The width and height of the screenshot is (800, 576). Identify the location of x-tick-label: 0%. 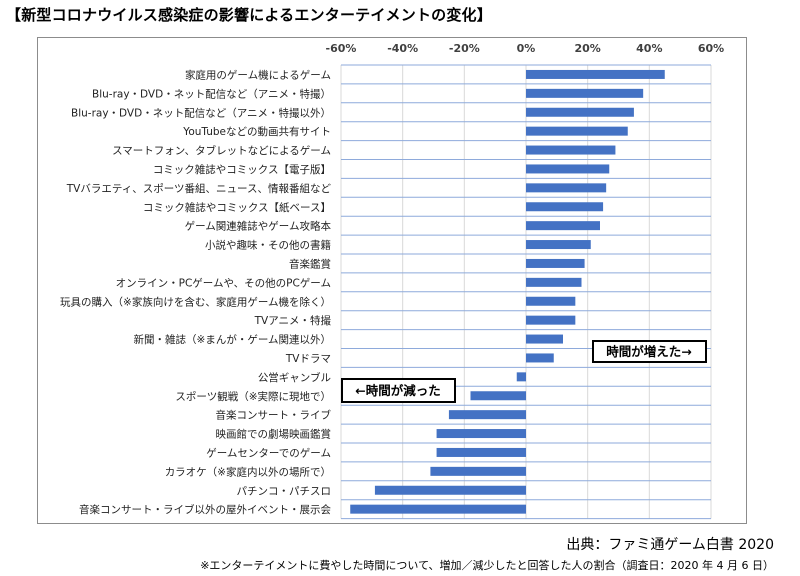
(526, 48).